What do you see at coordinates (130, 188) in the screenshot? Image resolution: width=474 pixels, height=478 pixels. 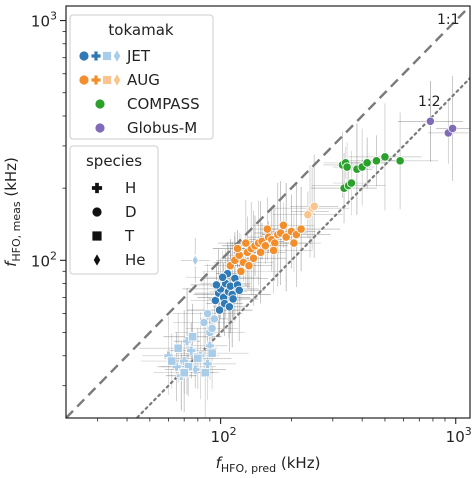 I see `legend-label-species-h: H` at bounding box center [130, 188].